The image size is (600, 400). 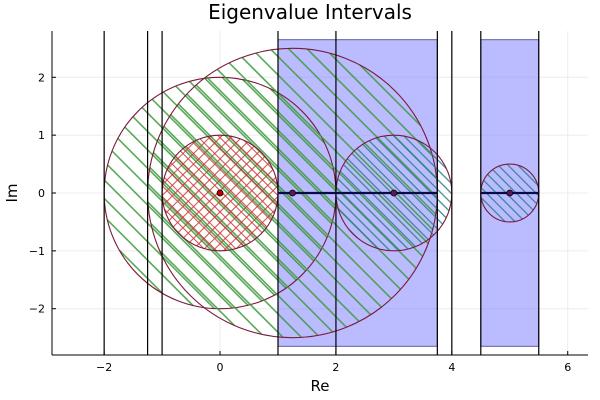 I want to click on chart-title: Eigenvalue Intervals, so click(x=310, y=12).